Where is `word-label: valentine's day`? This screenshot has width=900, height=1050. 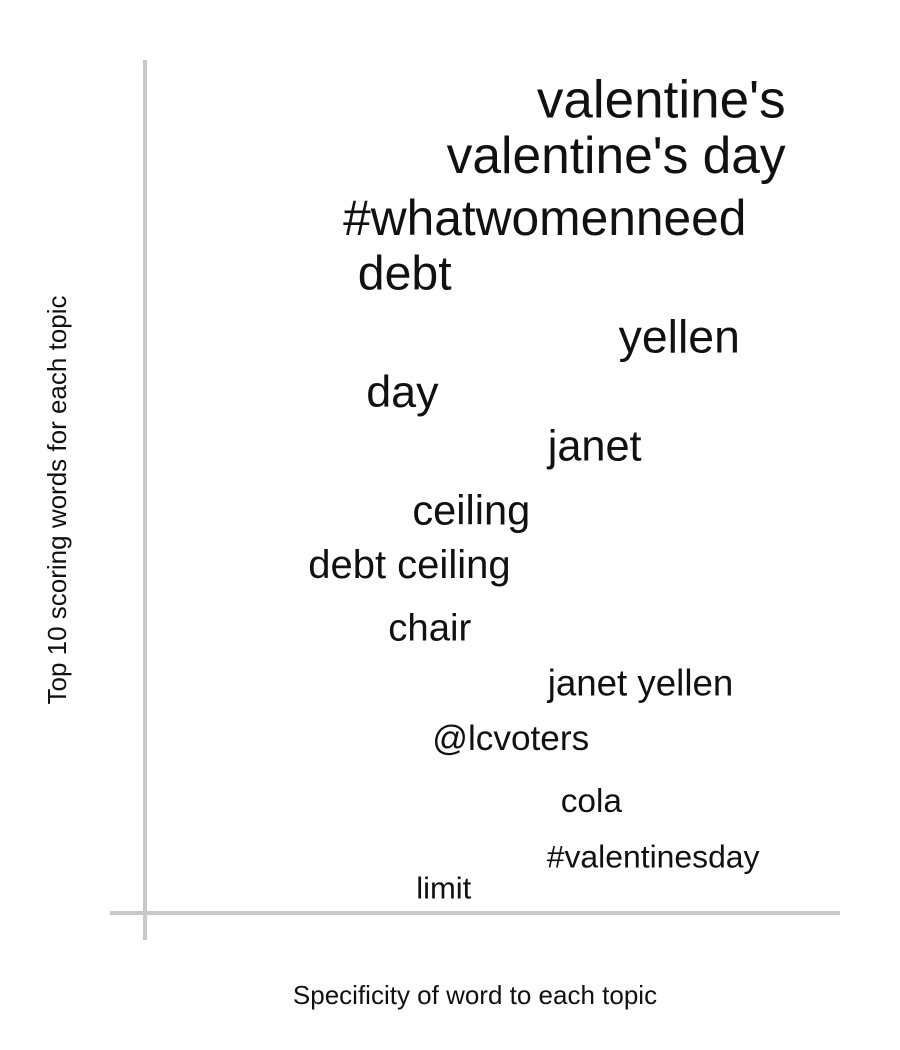 word-label: valentine's day is located at coordinates (616, 155).